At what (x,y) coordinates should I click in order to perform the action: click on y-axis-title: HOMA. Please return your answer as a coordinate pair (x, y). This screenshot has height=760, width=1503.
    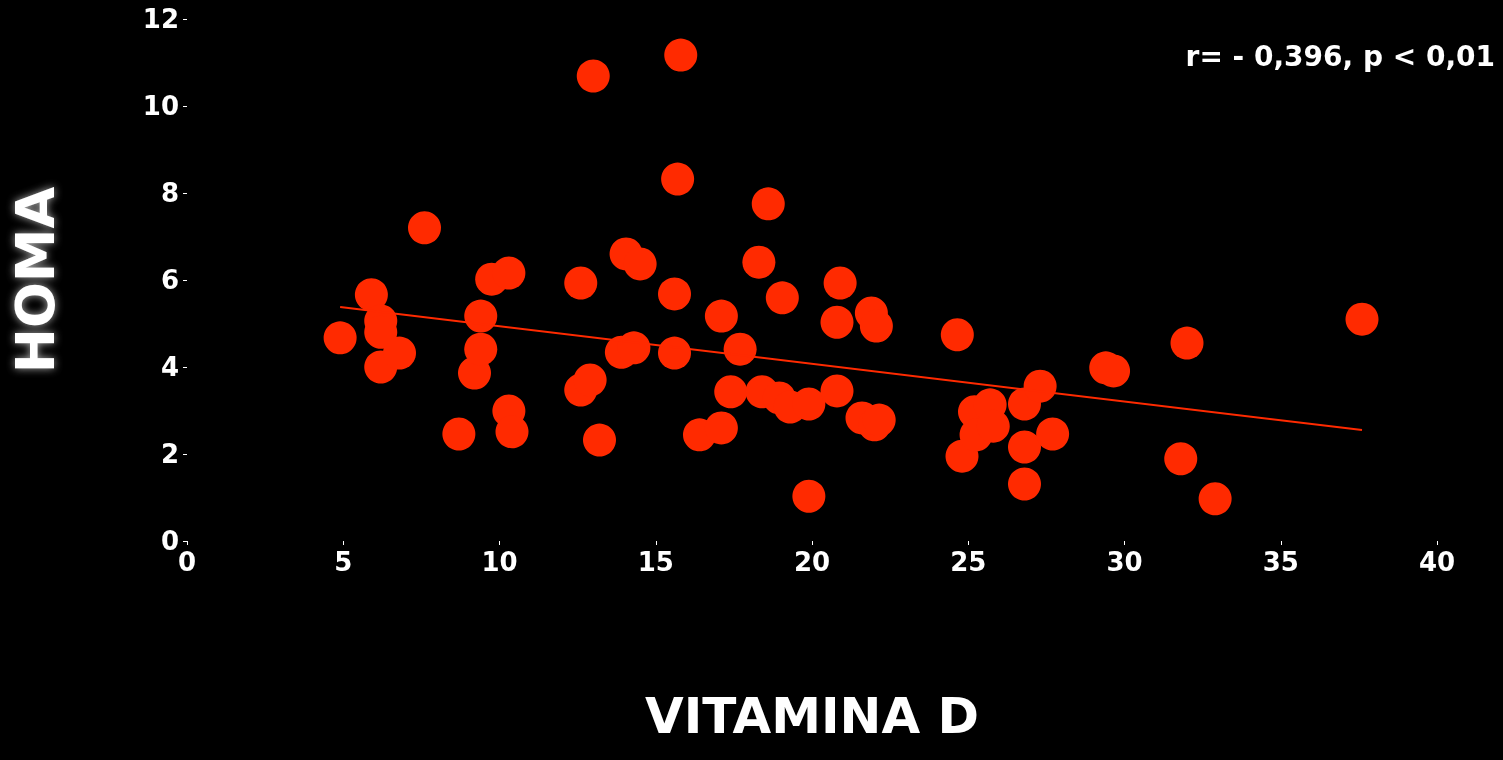
    Looking at the image, I should click on (35, 280).